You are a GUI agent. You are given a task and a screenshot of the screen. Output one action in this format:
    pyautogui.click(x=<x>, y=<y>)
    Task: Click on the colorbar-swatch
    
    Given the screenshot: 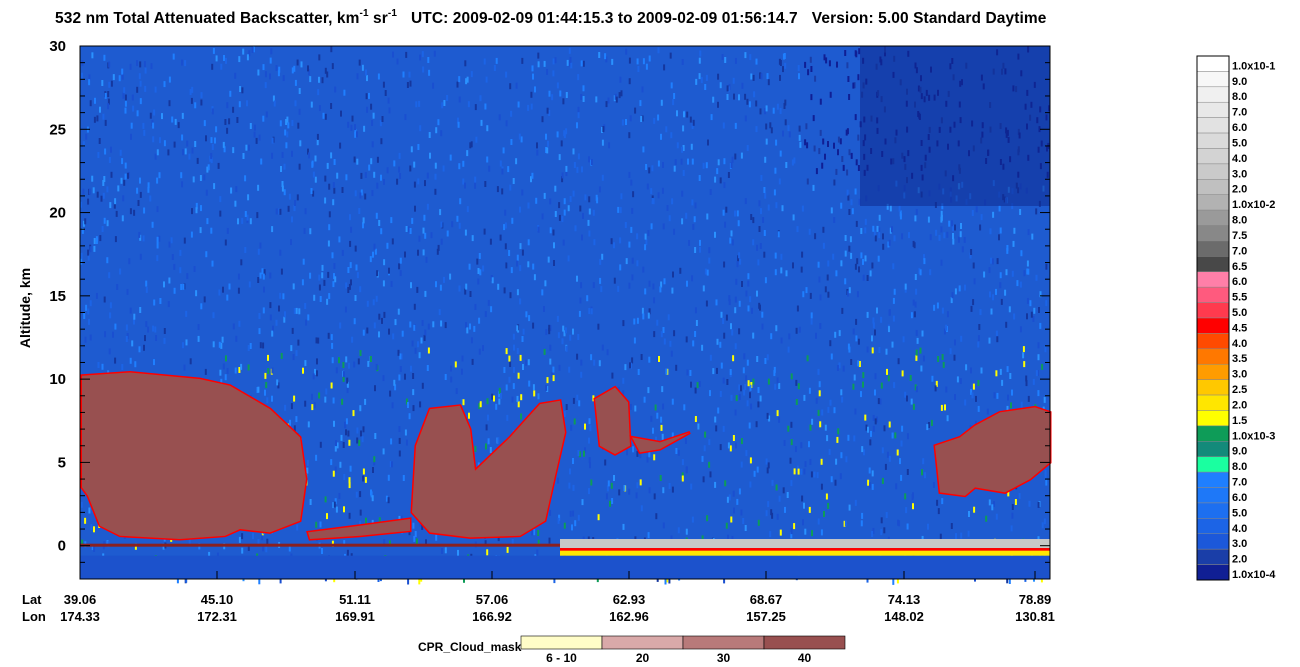 What is the action you would take?
    pyautogui.click(x=1213, y=510)
    